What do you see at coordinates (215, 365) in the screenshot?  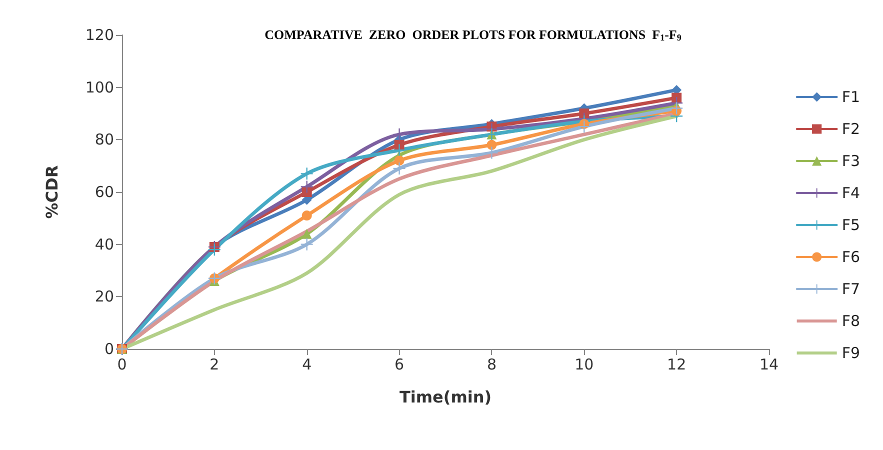 I see `x-tick-label: 2` at bounding box center [215, 365].